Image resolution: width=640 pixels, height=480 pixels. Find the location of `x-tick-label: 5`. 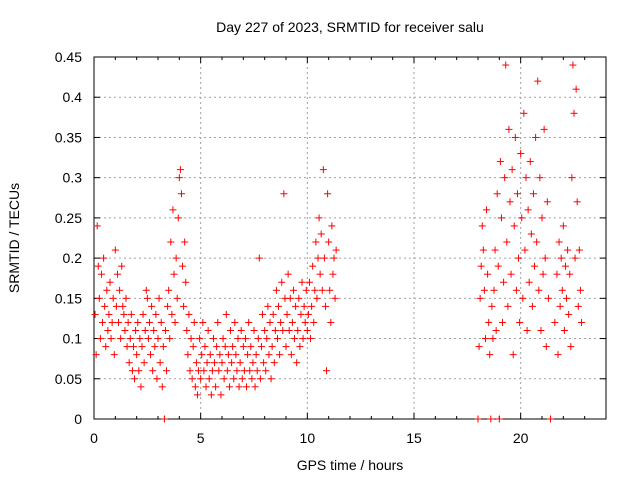

x-tick-label: 5 is located at coordinates (201, 438).